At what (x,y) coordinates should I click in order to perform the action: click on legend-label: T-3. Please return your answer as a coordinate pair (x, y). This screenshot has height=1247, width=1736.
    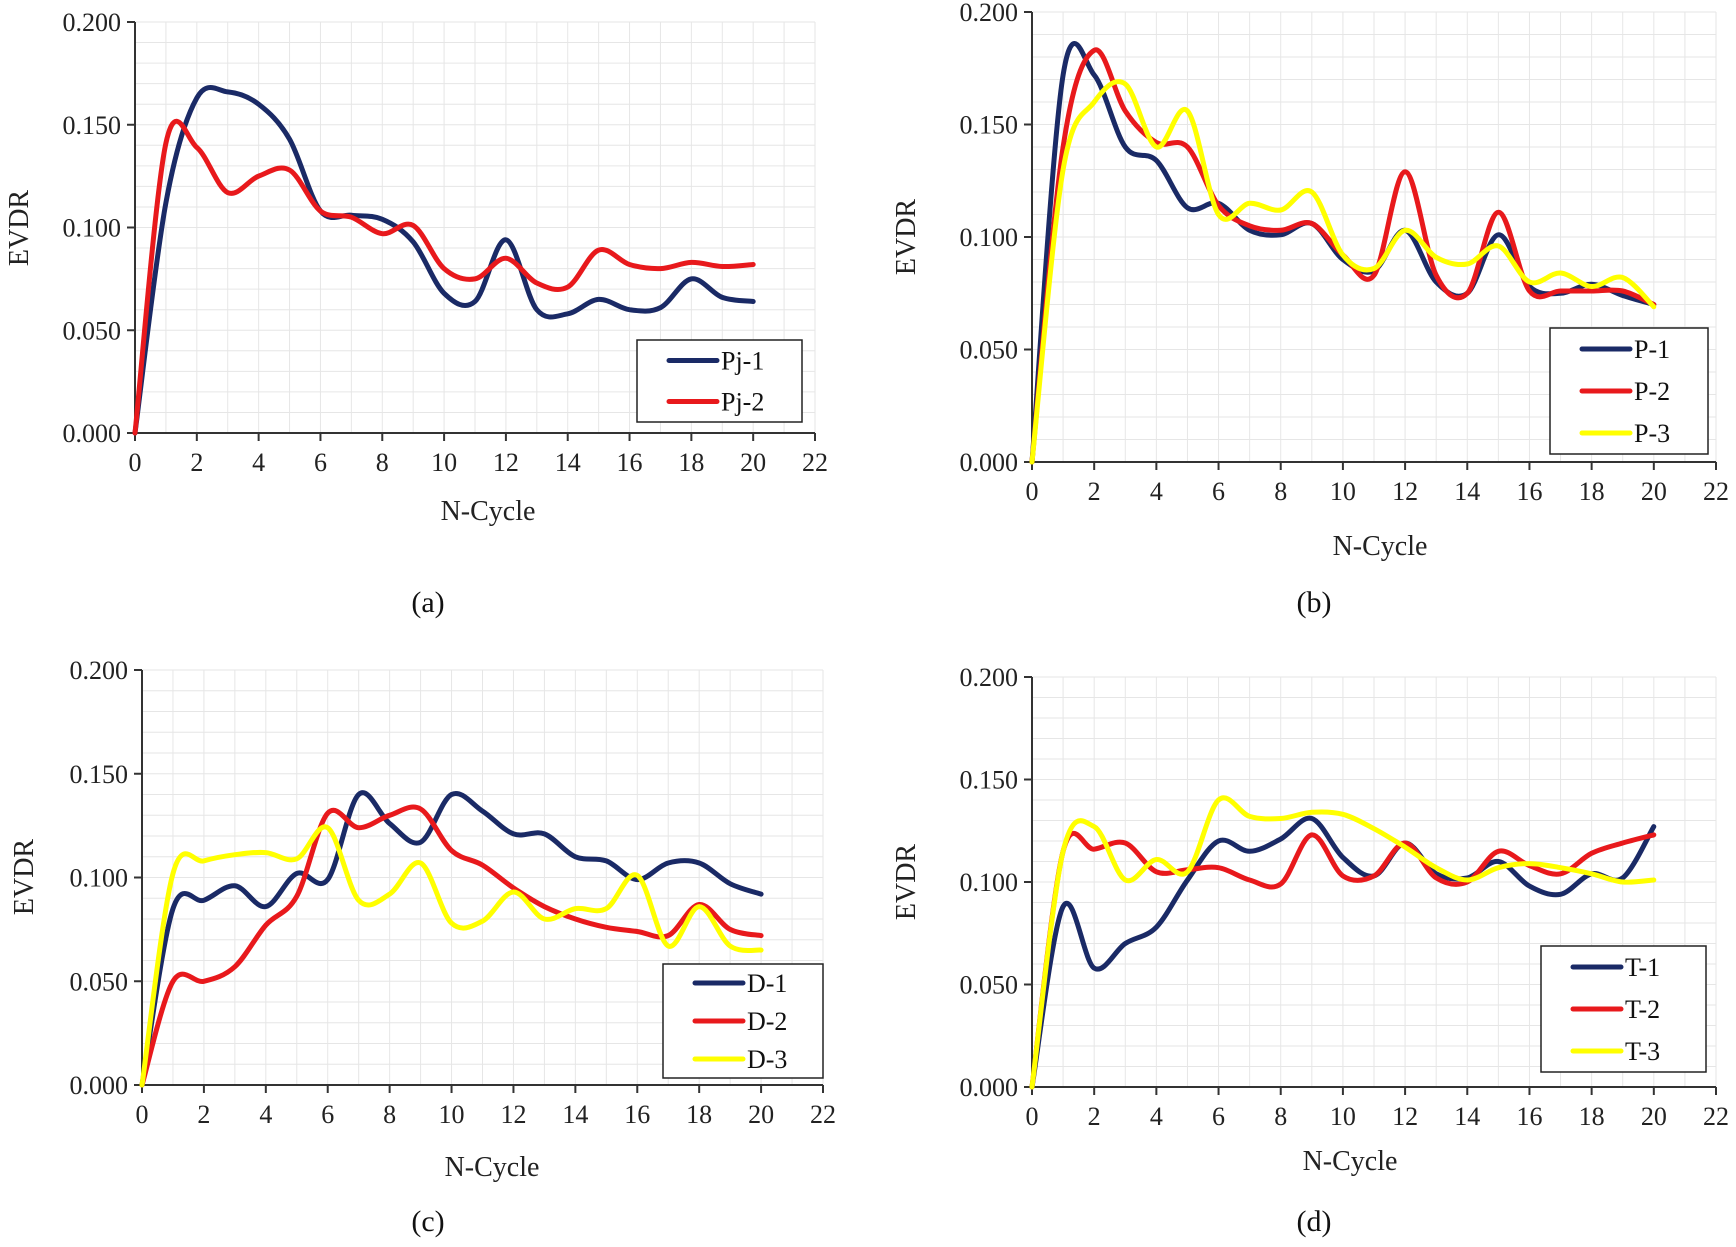
    Looking at the image, I should click on (1642, 1051).